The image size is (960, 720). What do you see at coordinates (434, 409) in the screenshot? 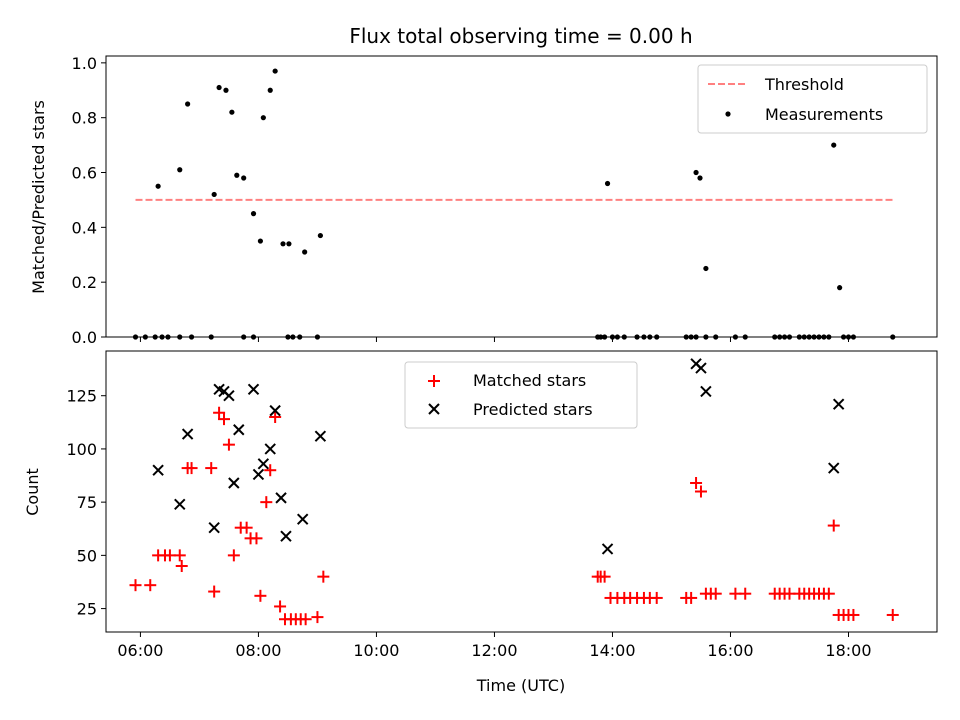
I see `legend-predicted-swatch` at bounding box center [434, 409].